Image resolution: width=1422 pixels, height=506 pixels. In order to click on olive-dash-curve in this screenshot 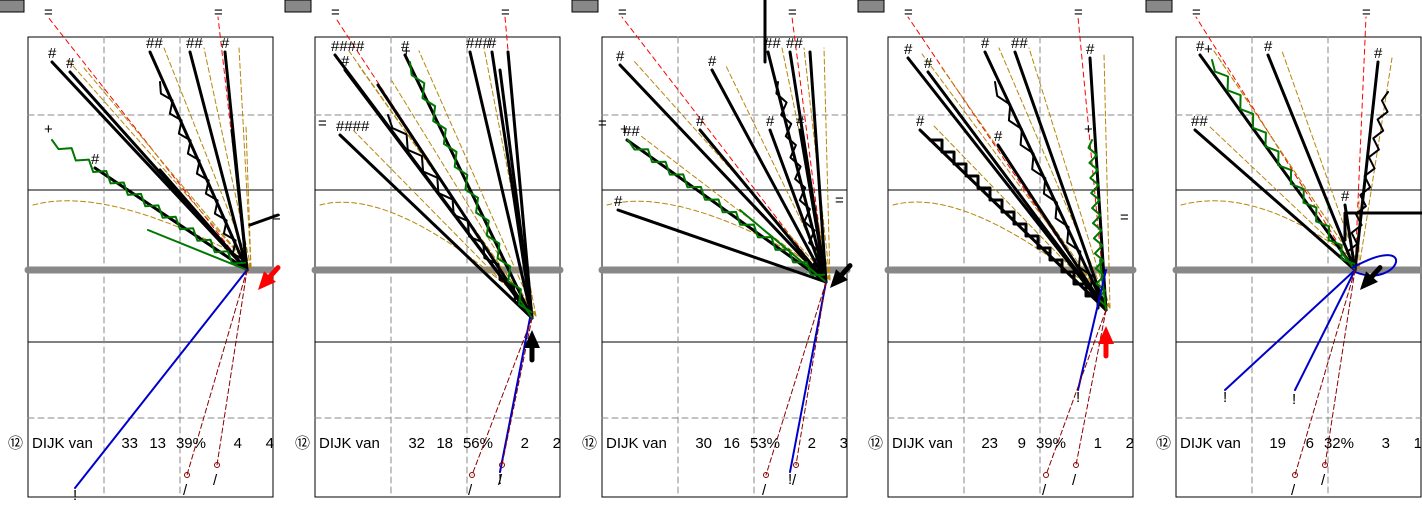, I will do `click(999, 251)`.